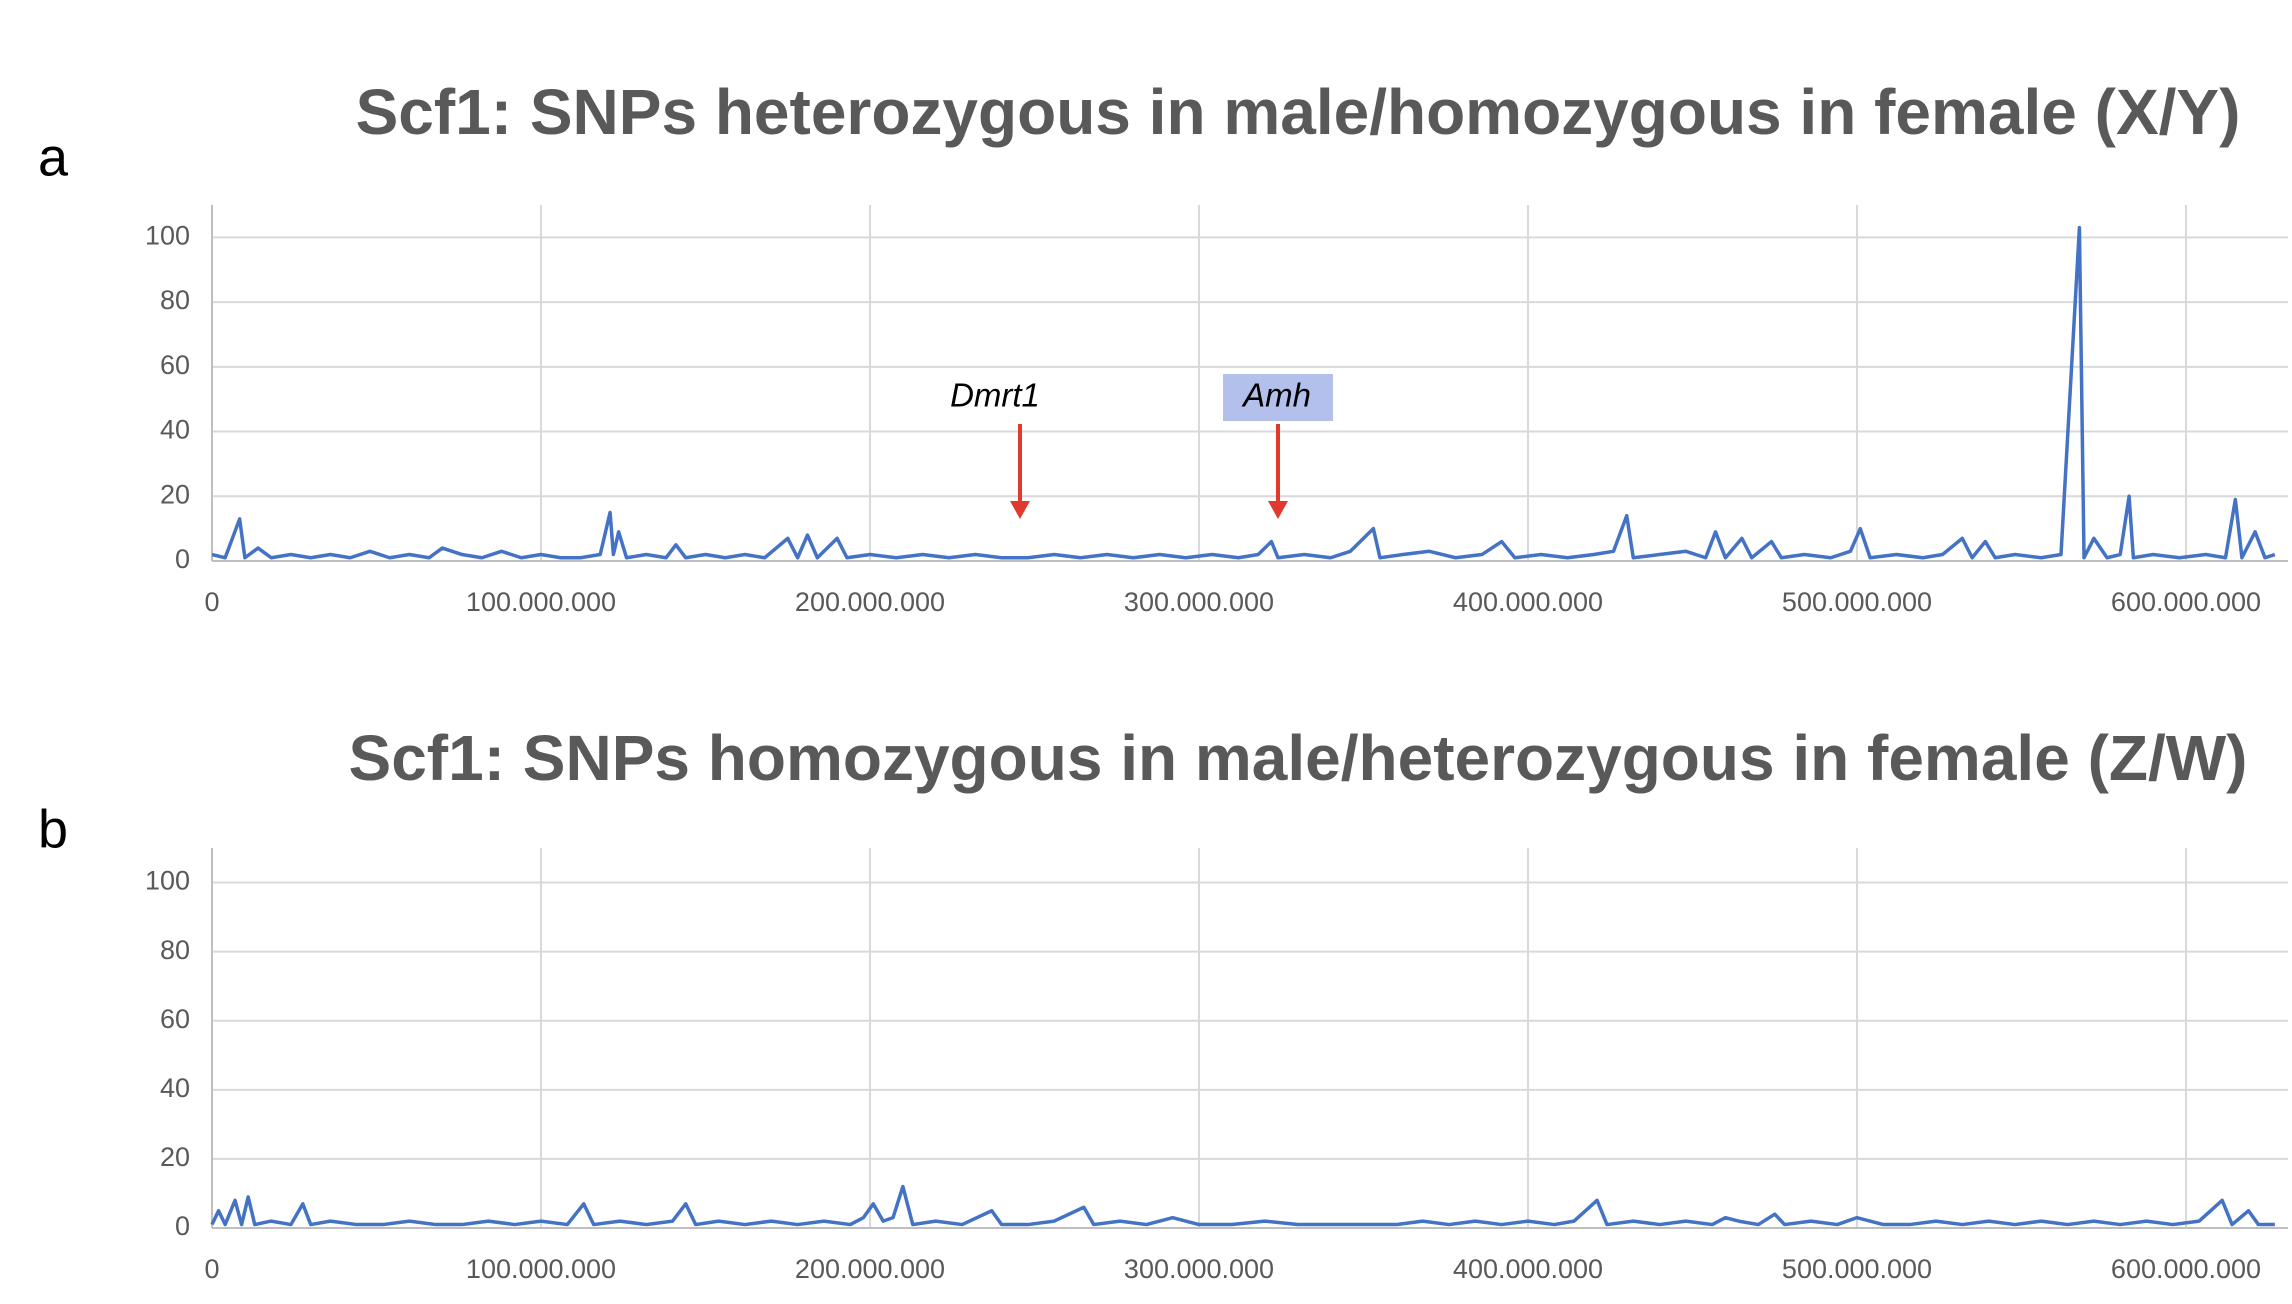 This screenshot has height=1304, width=2292. I want to click on annotation-highlight, so click(1278, 397).